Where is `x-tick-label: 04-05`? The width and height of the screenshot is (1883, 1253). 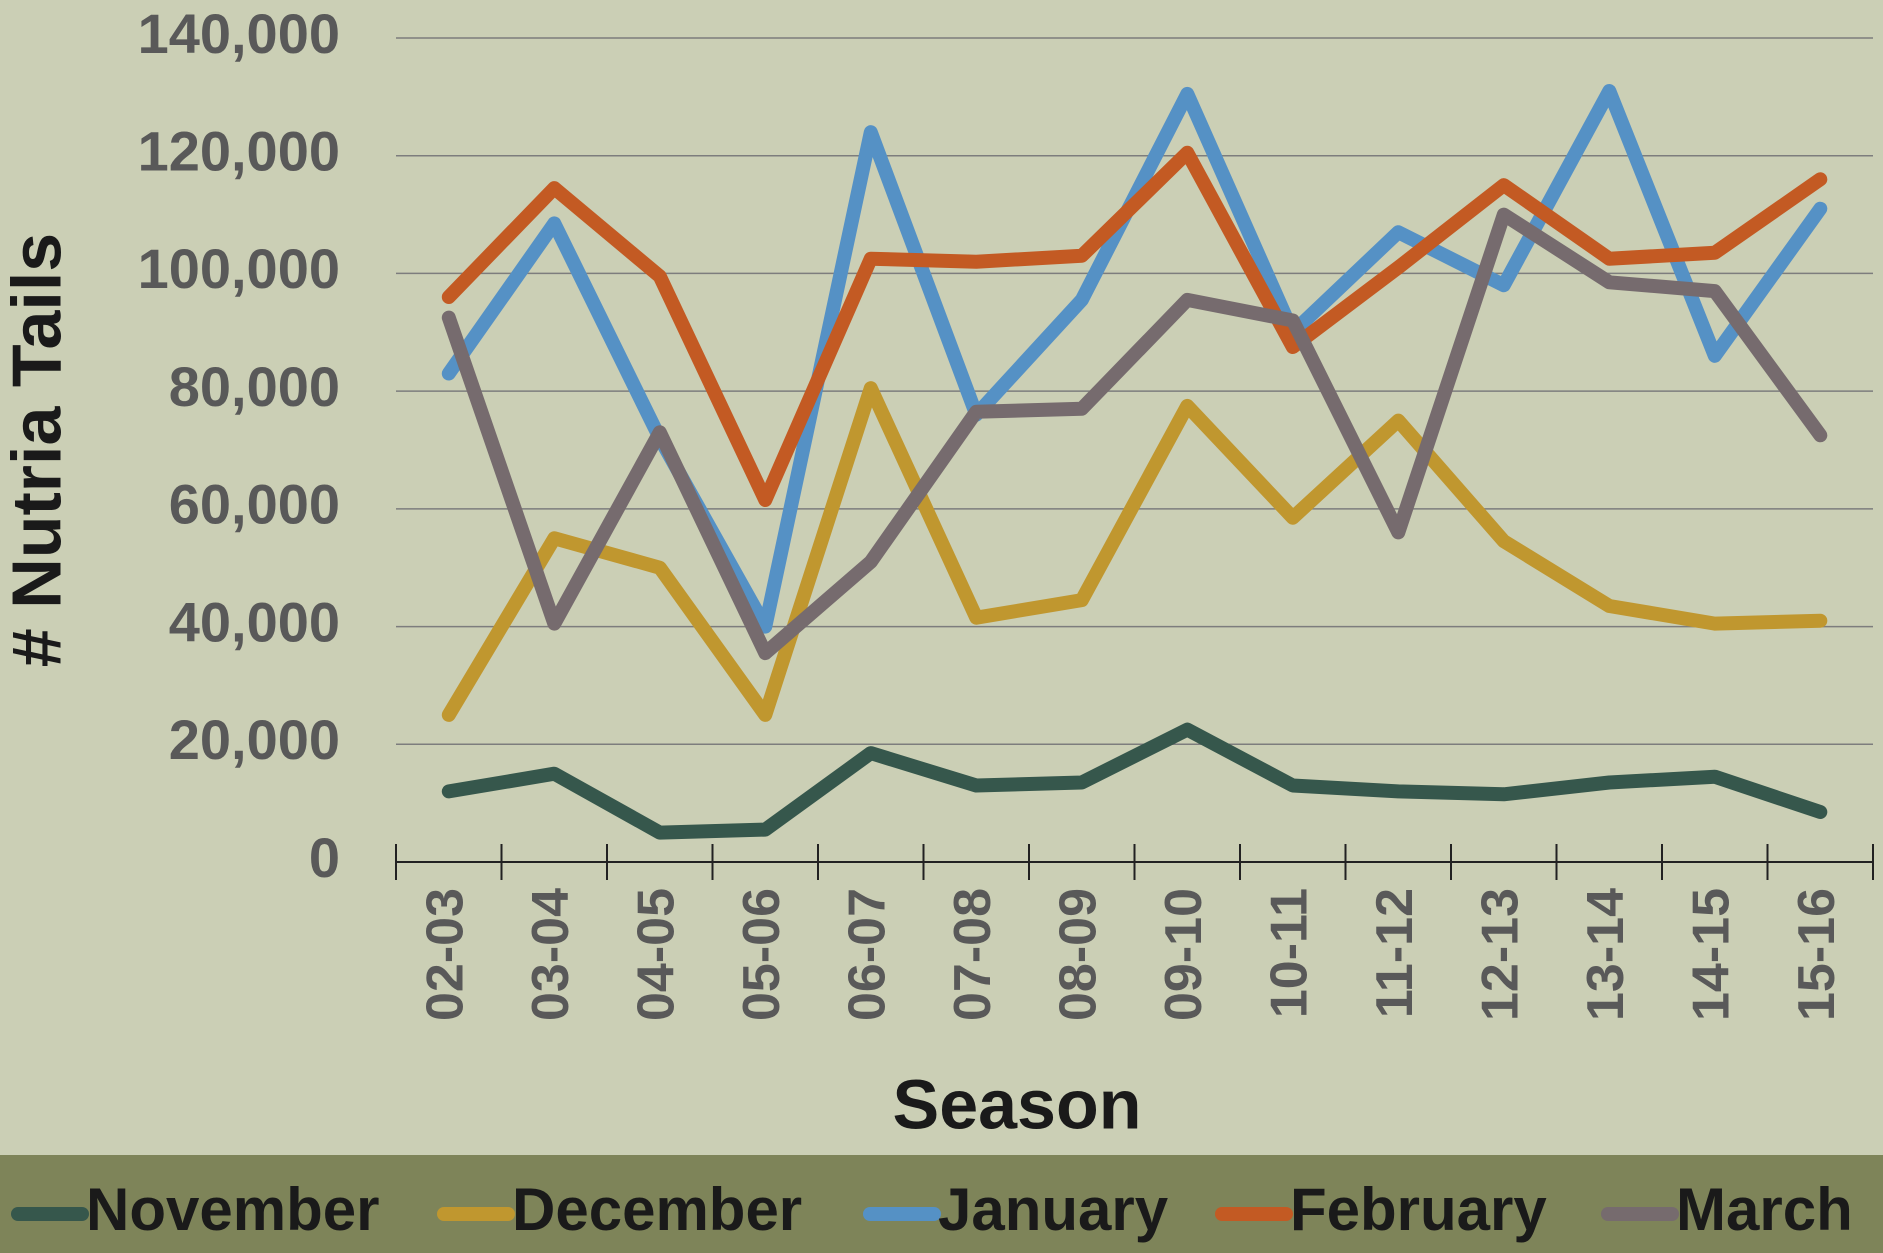 x-tick-label: 04-05 is located at coordinates (656, 954).